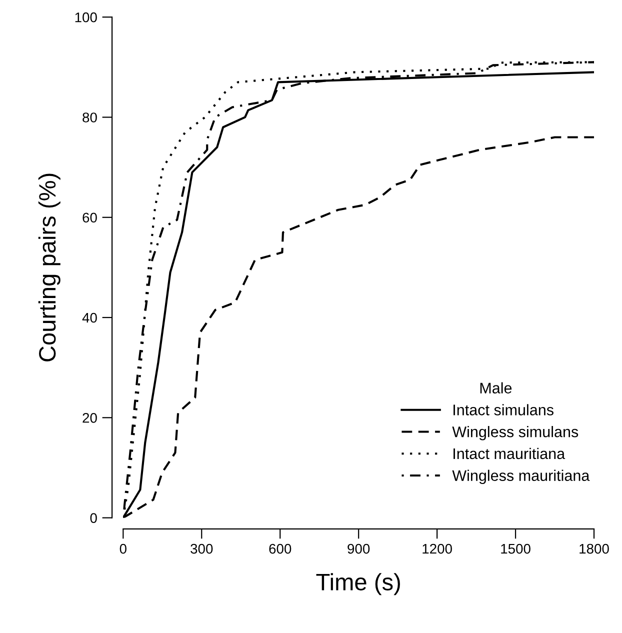  Describe the element at coordinates (515, 549) in the screenshot. I see `x-tick-label: 1500` at that location.